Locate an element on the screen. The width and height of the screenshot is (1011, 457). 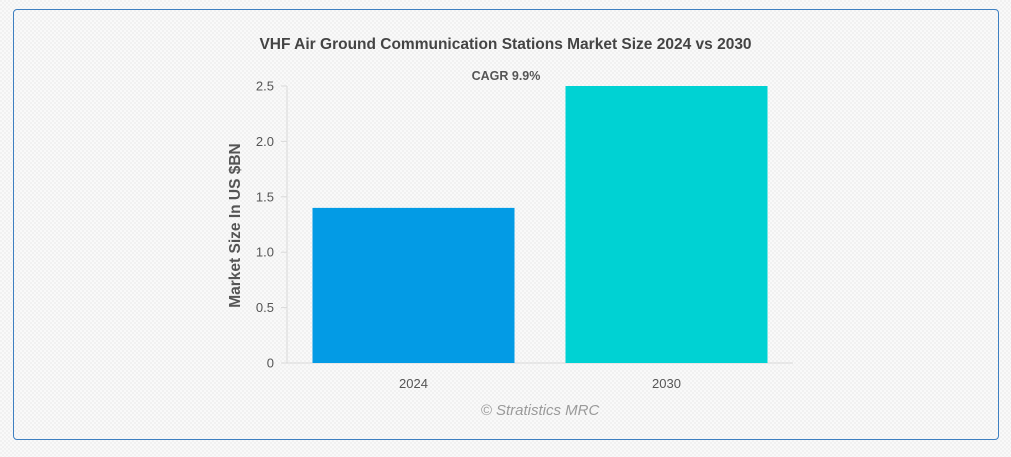
x-axis-ticks: 2024 2030 is located at coordinates (540, 383).